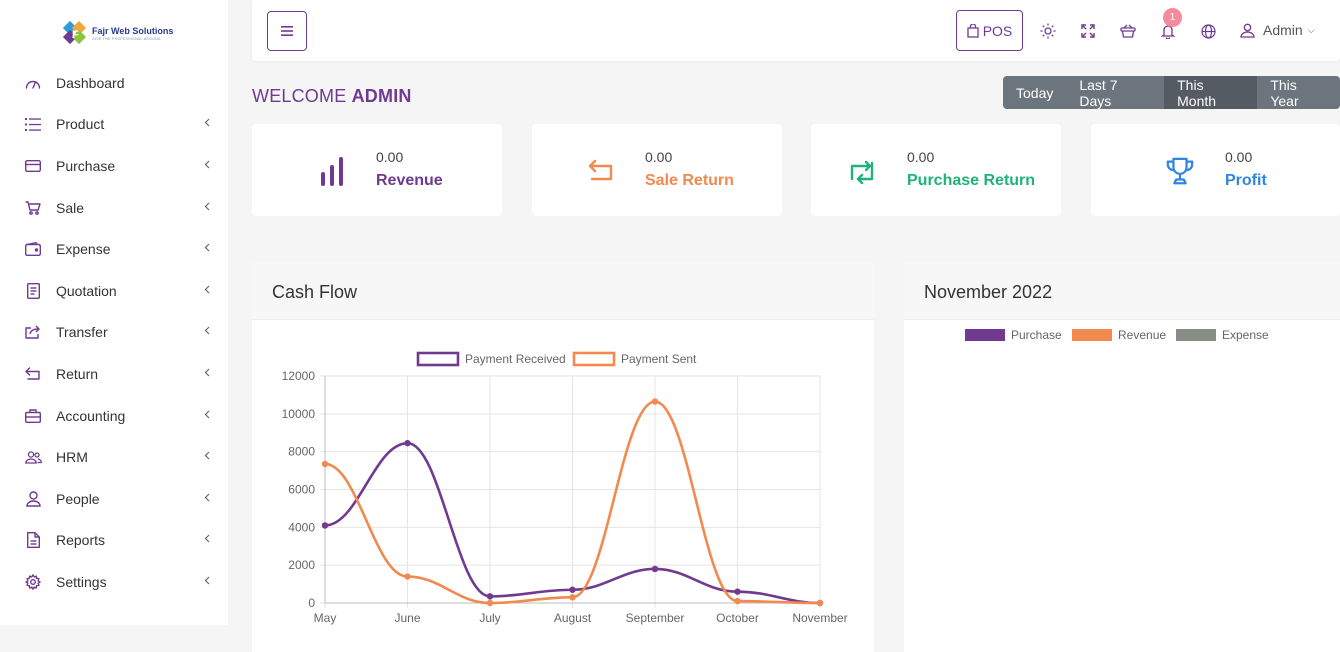 Image resolution: width=1340 pixels, height=652 pixels. I want to click on sidebar-item-label: Product, so click(80, 124).